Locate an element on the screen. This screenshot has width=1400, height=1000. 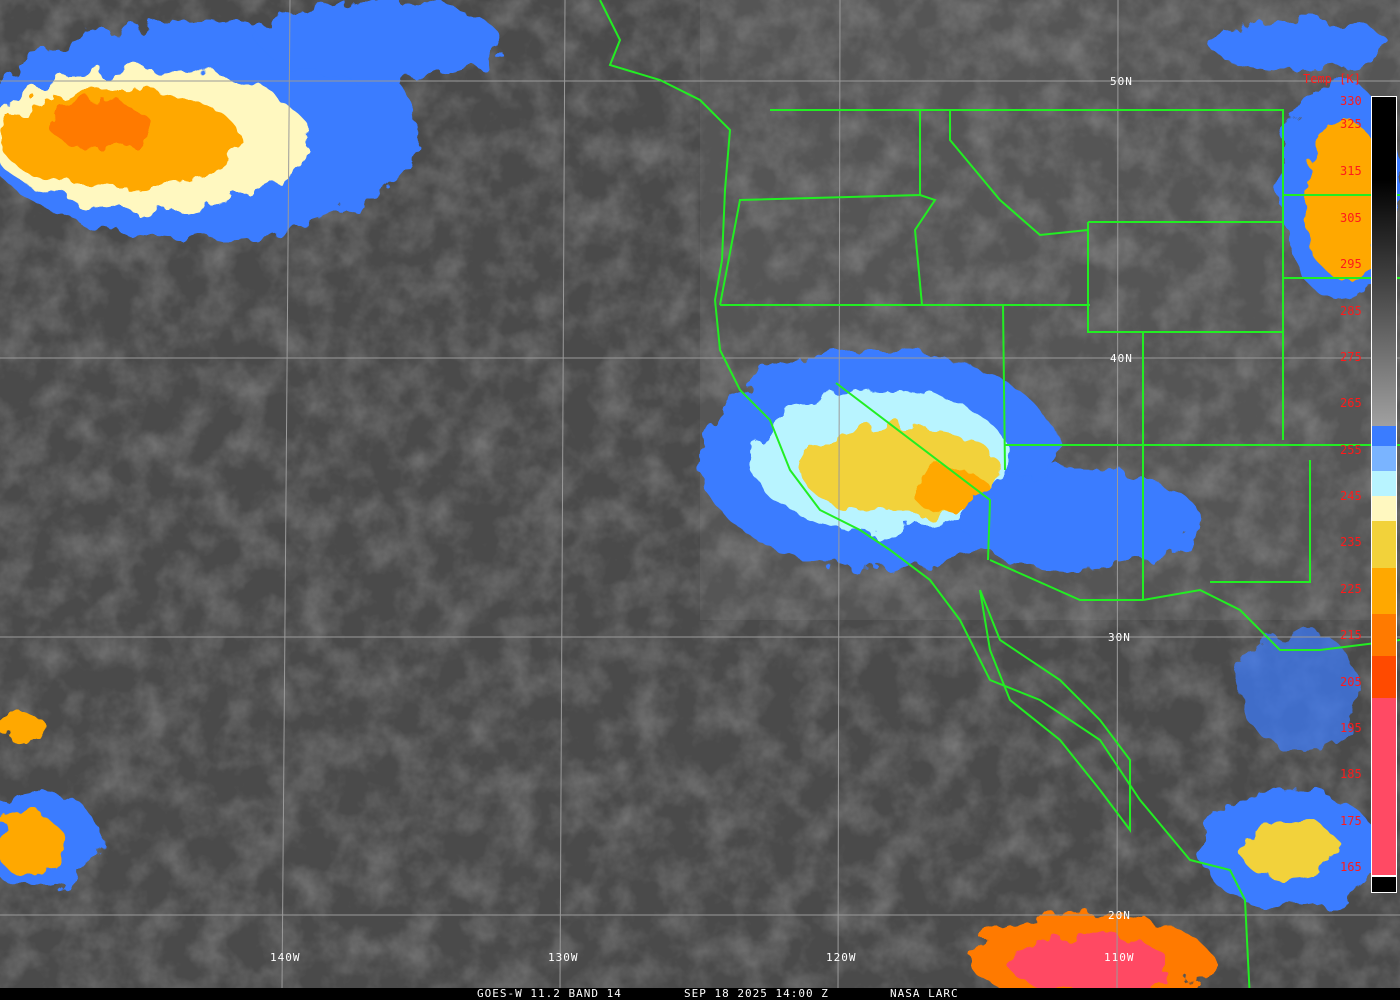
colorbar-tick-label: 175 is located at coordinates (1351, 821).